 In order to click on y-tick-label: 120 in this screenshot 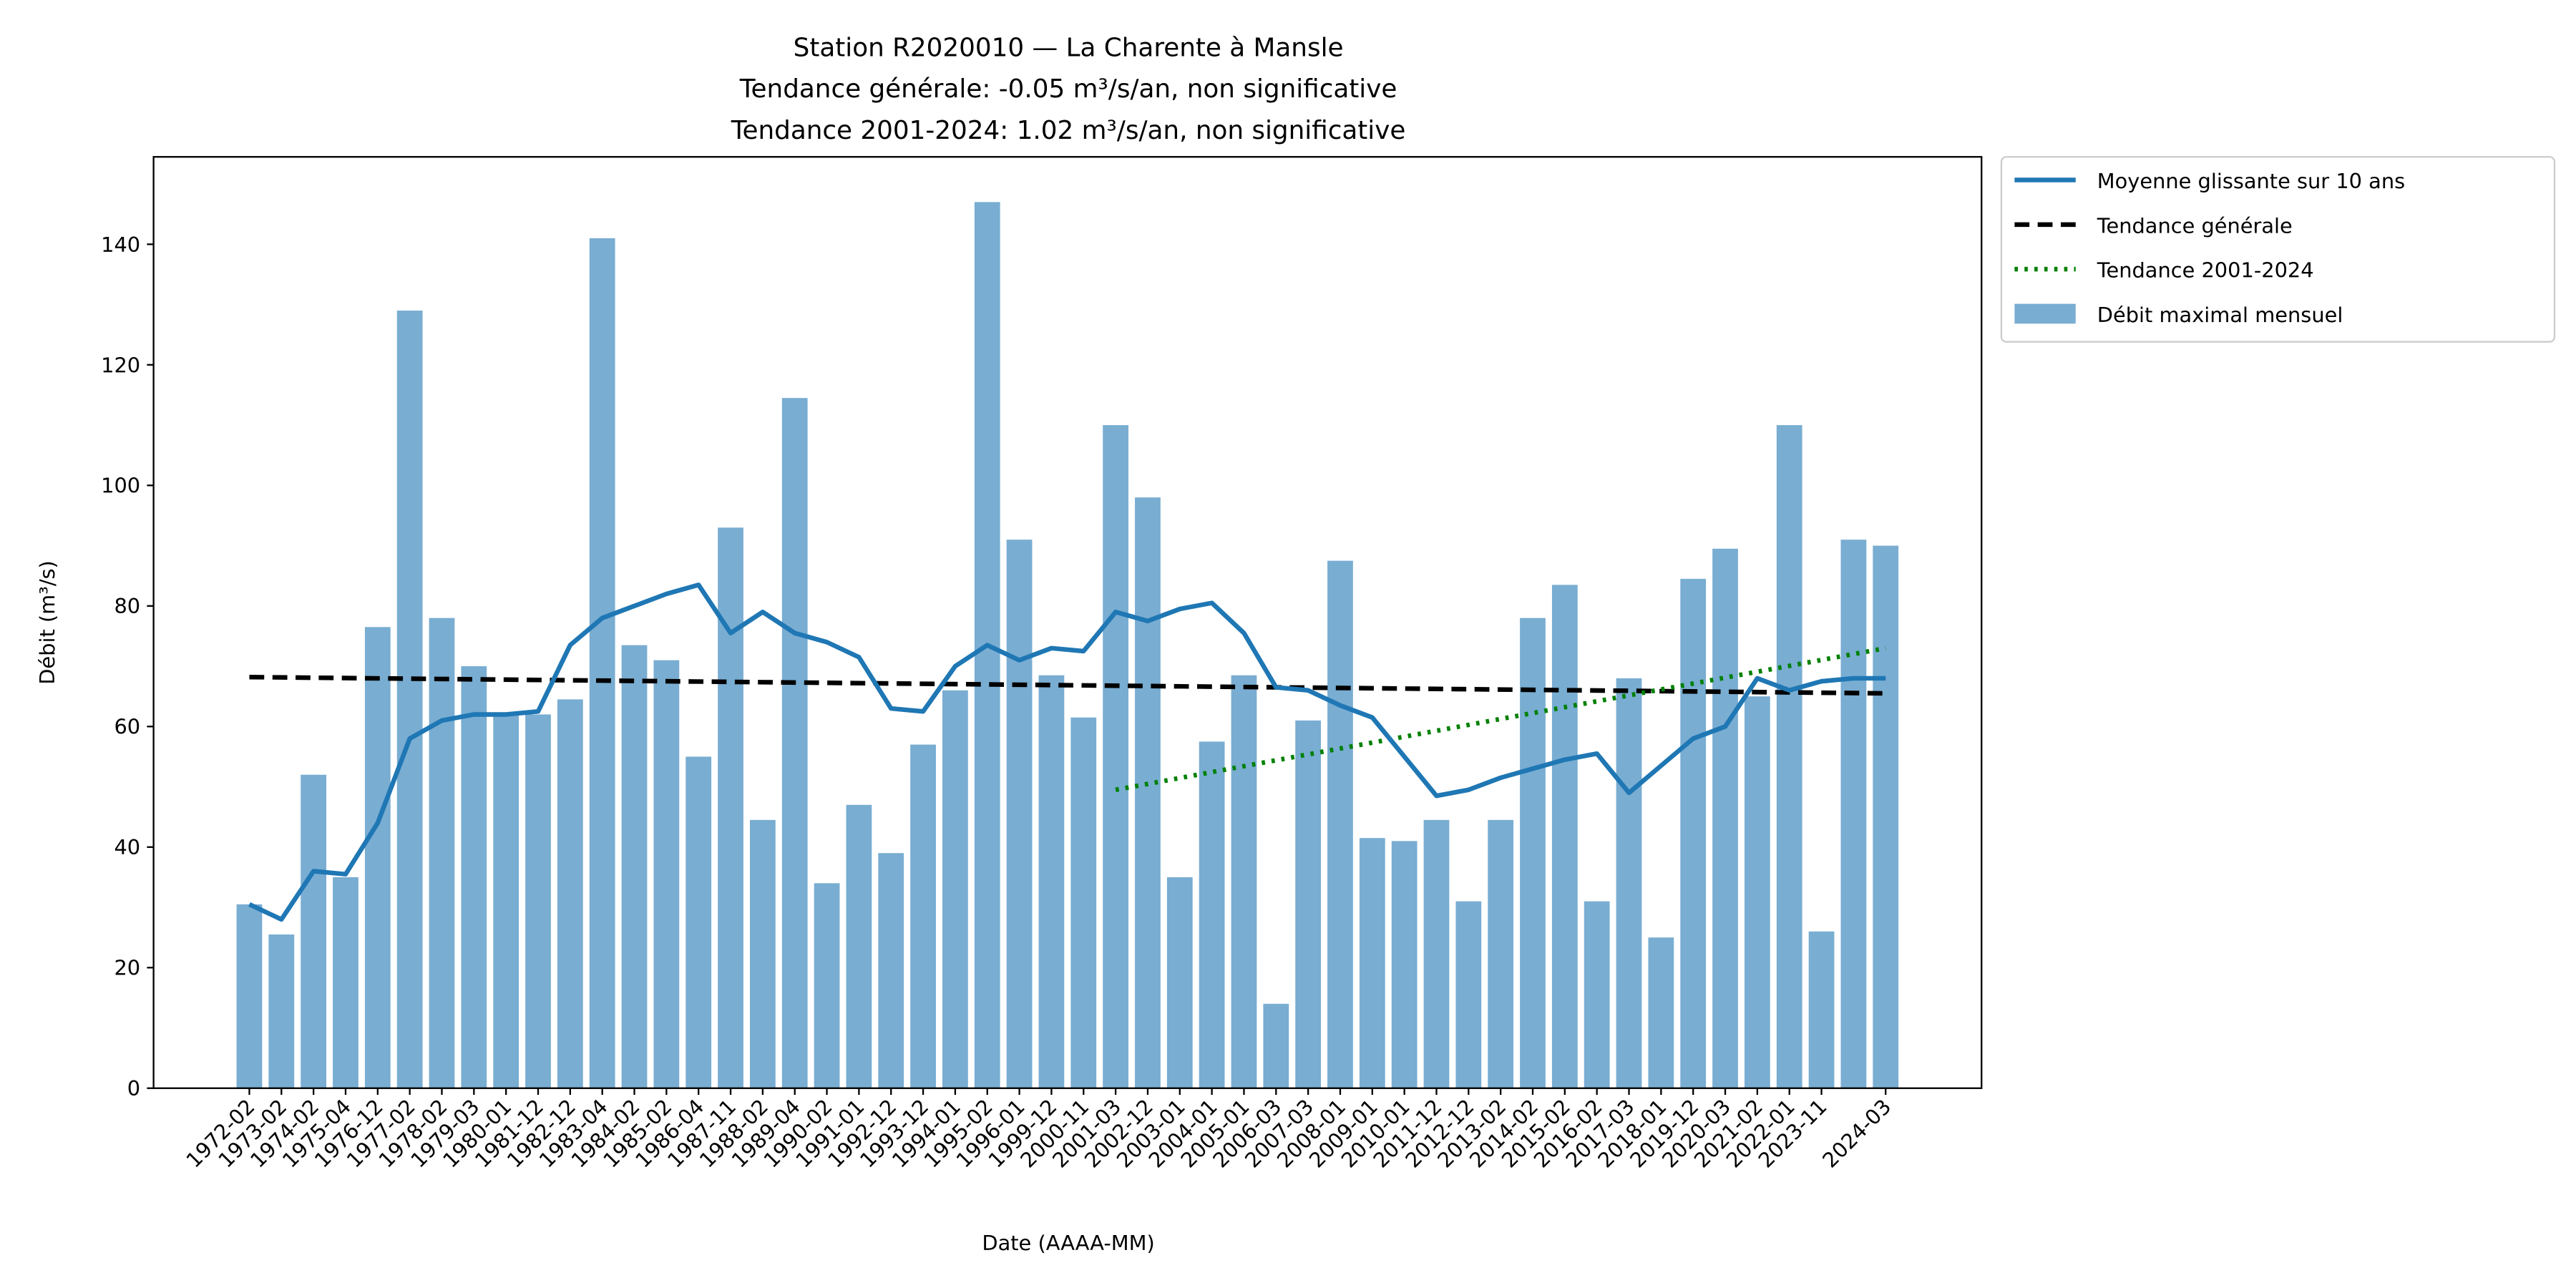, I will do `click(120, 365)`.